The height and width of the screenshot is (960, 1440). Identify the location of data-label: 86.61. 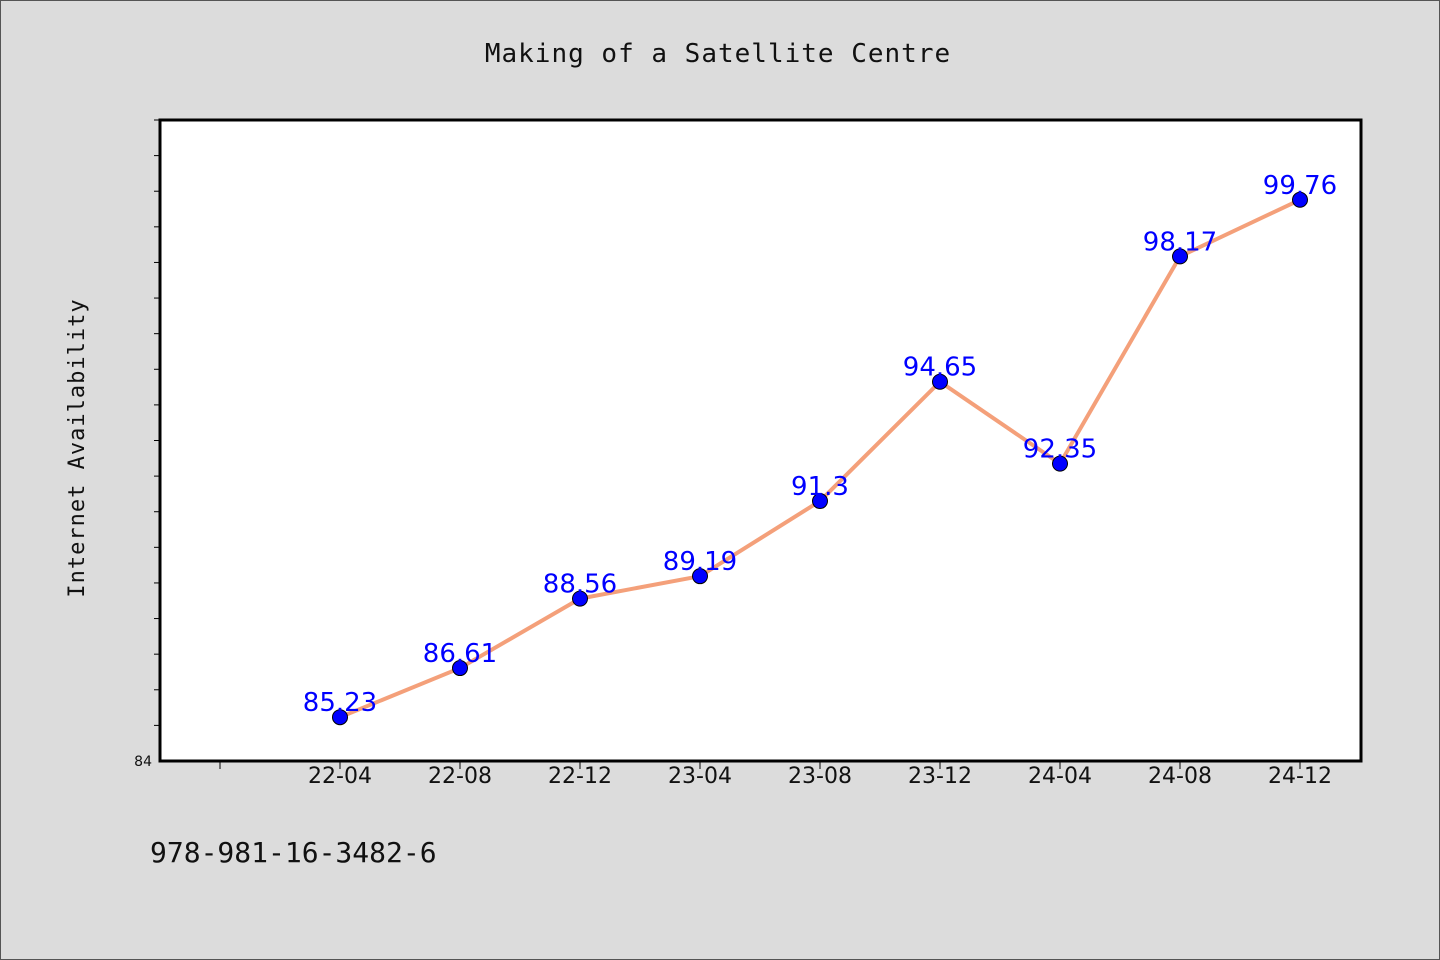
(460, 654).